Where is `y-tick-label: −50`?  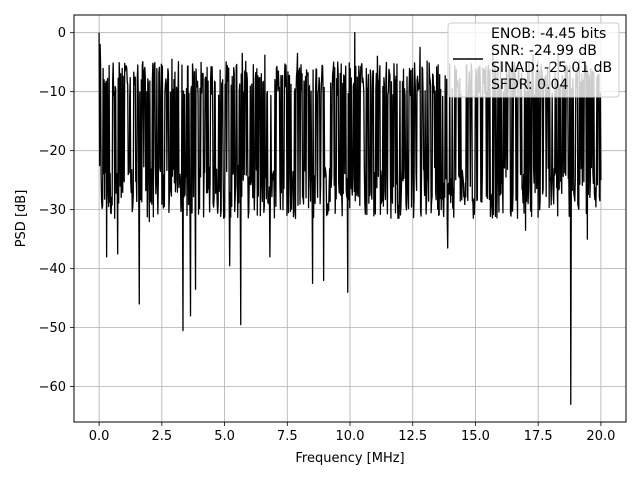
y-tick-label: −50 is located at coordinates (52, 328).